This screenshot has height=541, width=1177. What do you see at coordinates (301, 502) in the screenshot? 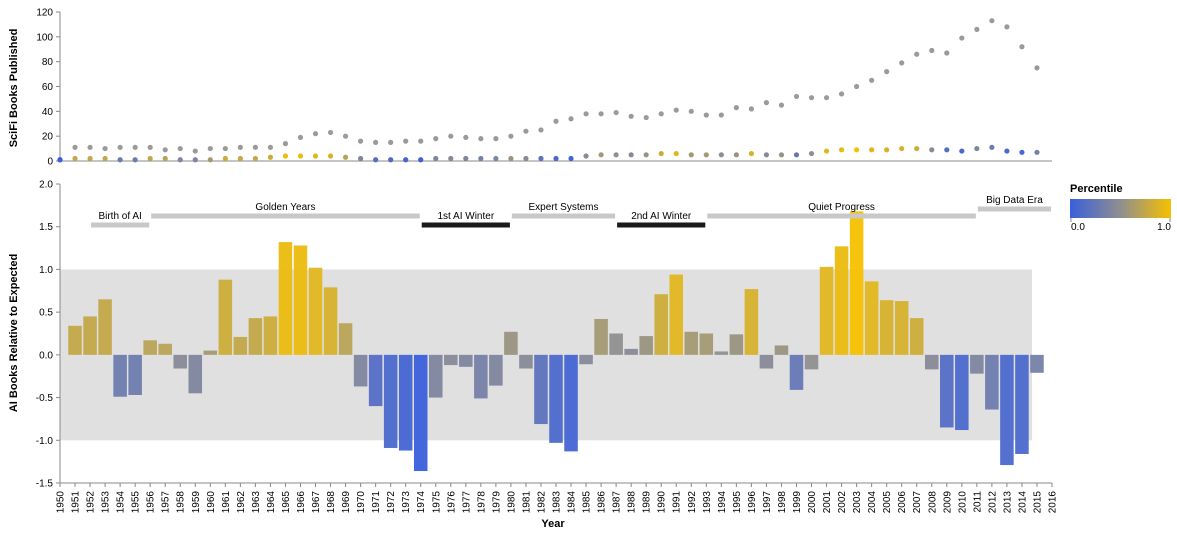
I see `x-tick-label: 1966` at bounding box center [301, 502].